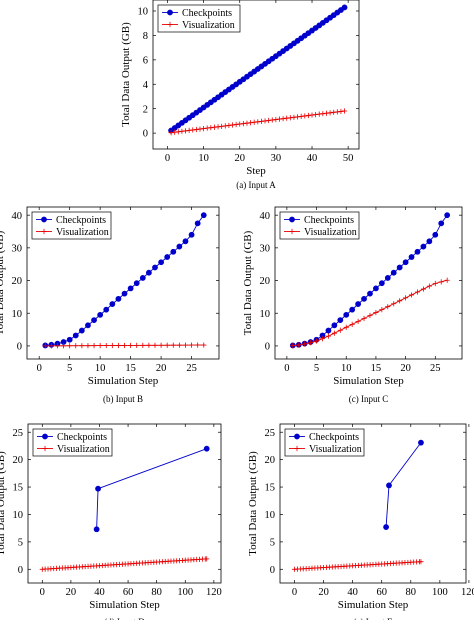 The height and width of the screenshot is (625, 474). Describe the element at coordinates (435, 368) in the screenshot. I see `x-tick-label: 25` at that location.